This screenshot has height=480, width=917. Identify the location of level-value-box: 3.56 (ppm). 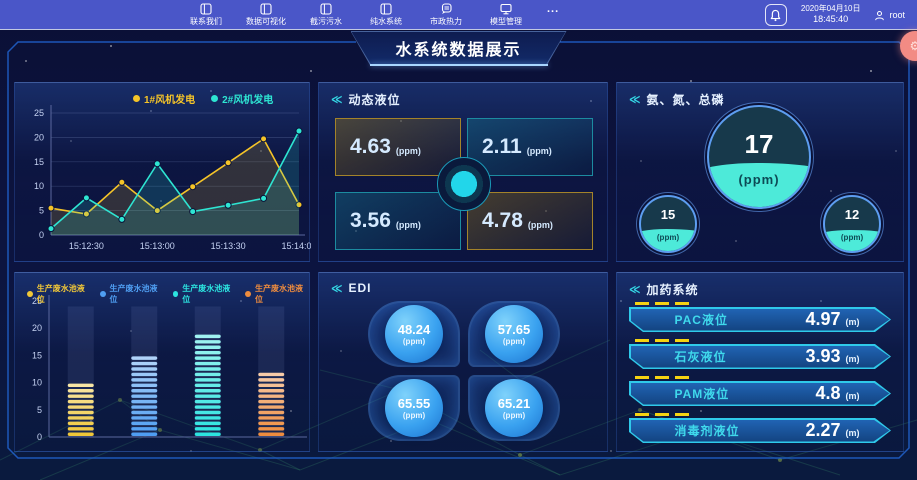
(398, 221).